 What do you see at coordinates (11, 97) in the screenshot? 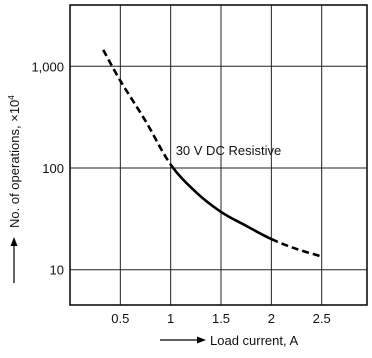
I see `y-axis-label-exponent: 4` at bounding box center [11, 97].